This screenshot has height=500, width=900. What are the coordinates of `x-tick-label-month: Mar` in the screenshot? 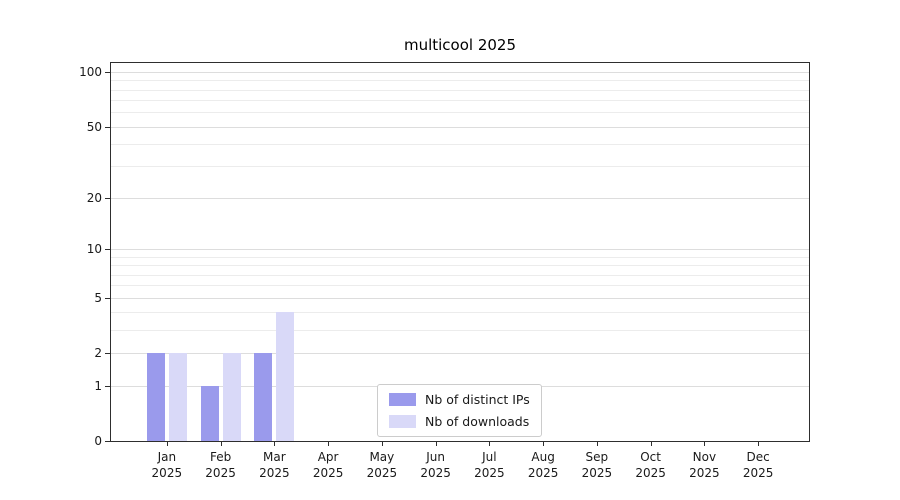 It's located at (274, 457).